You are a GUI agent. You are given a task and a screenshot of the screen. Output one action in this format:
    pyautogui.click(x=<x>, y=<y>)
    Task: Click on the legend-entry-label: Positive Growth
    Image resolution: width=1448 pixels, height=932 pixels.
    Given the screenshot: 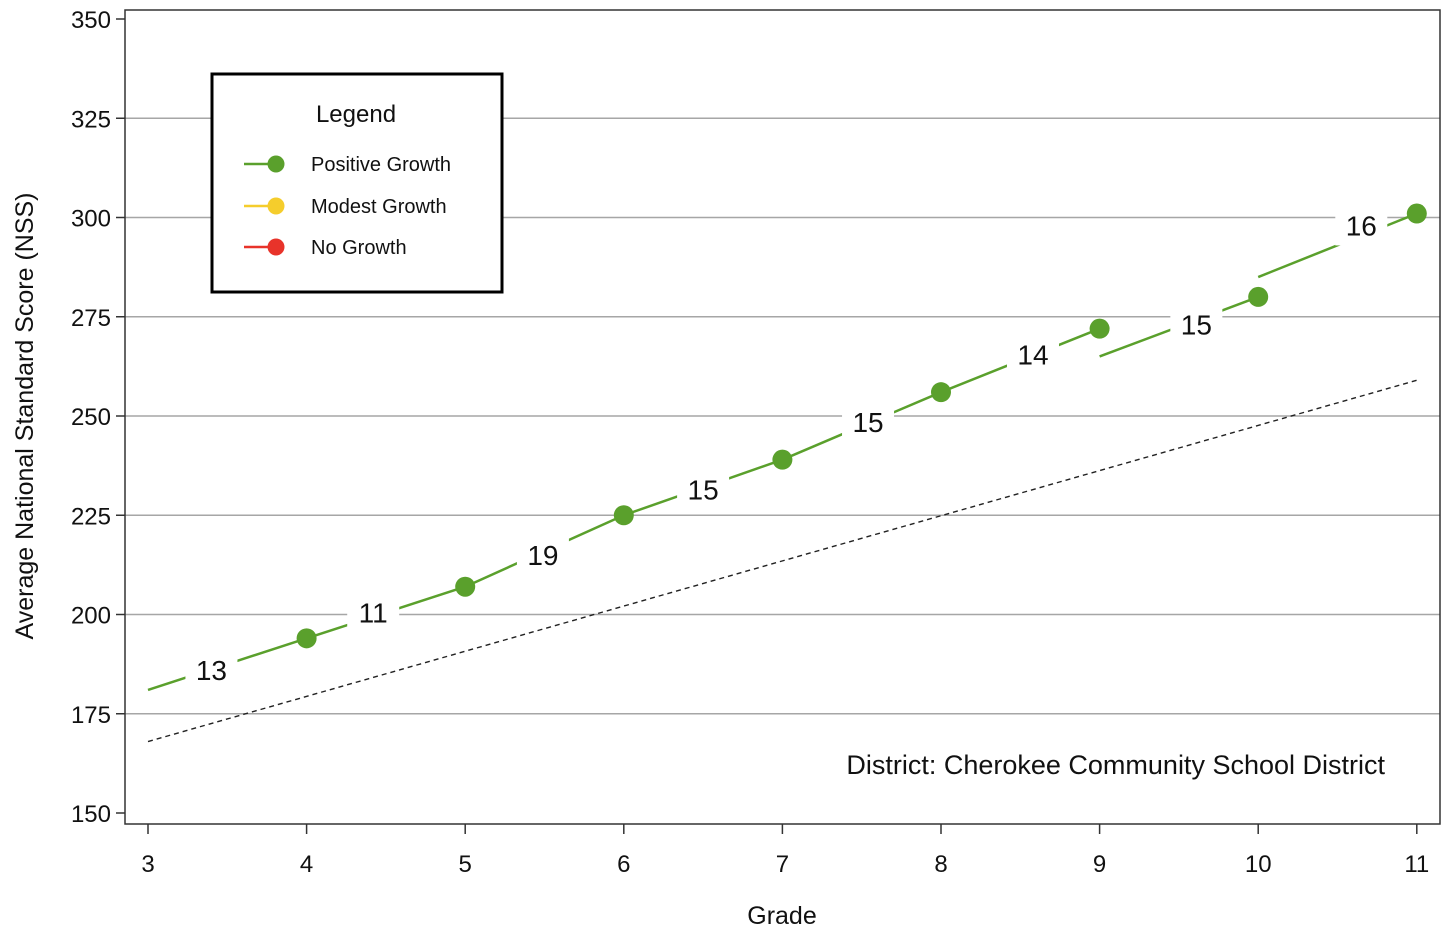 What is the action you would take?
    pyautogui.click(x=381, y=165)
    